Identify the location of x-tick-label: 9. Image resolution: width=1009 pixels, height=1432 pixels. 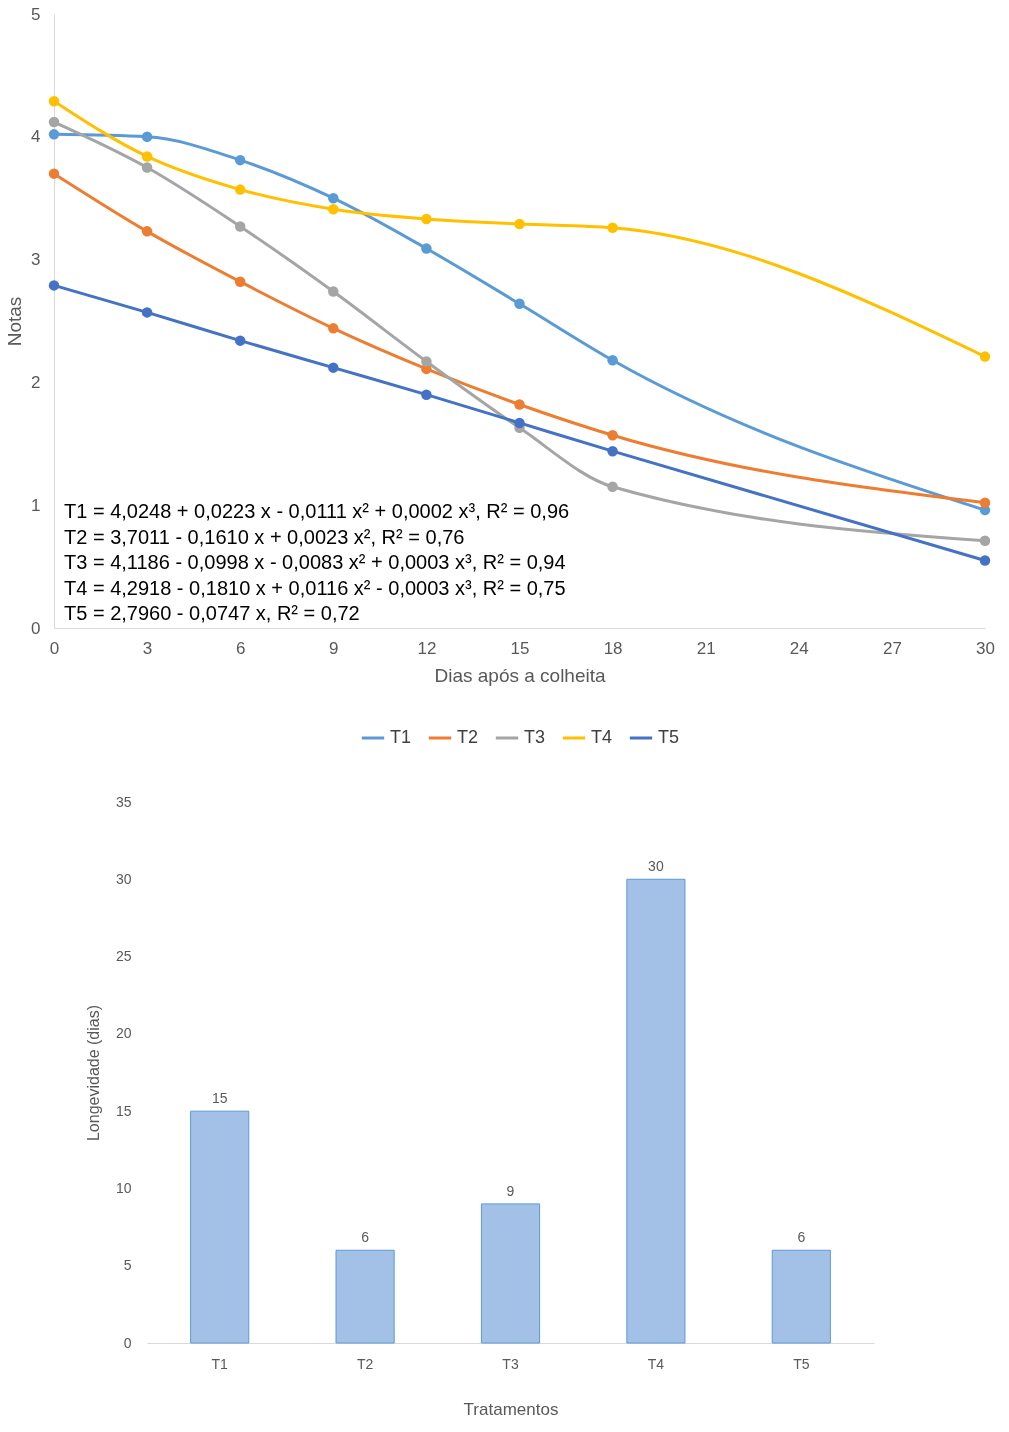
(334, 648).